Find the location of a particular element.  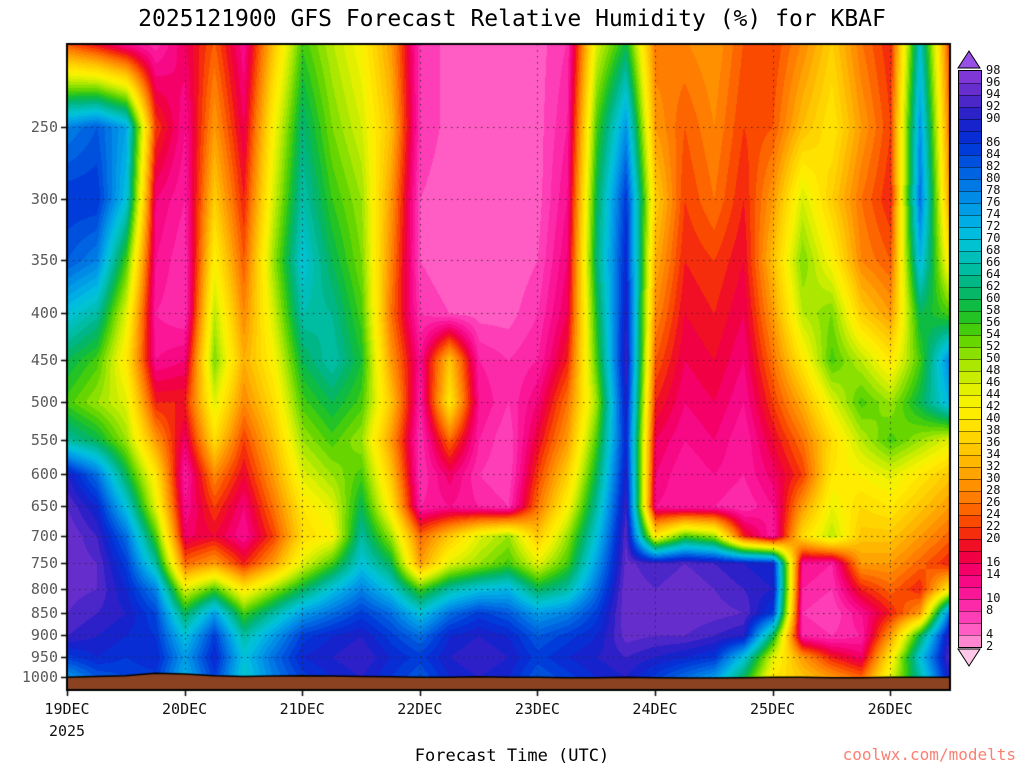

y-tick-label: 800 is located at coordinates (44, 588).